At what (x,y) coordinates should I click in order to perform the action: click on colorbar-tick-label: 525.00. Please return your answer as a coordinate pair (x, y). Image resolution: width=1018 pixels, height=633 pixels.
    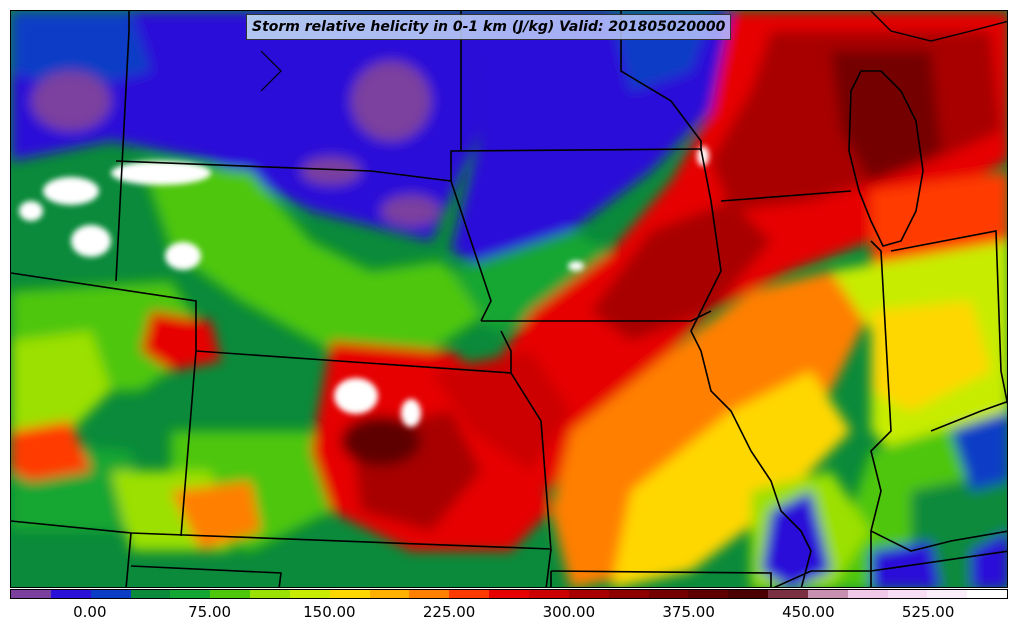
    Looking at the image, I should click on (928, 612).